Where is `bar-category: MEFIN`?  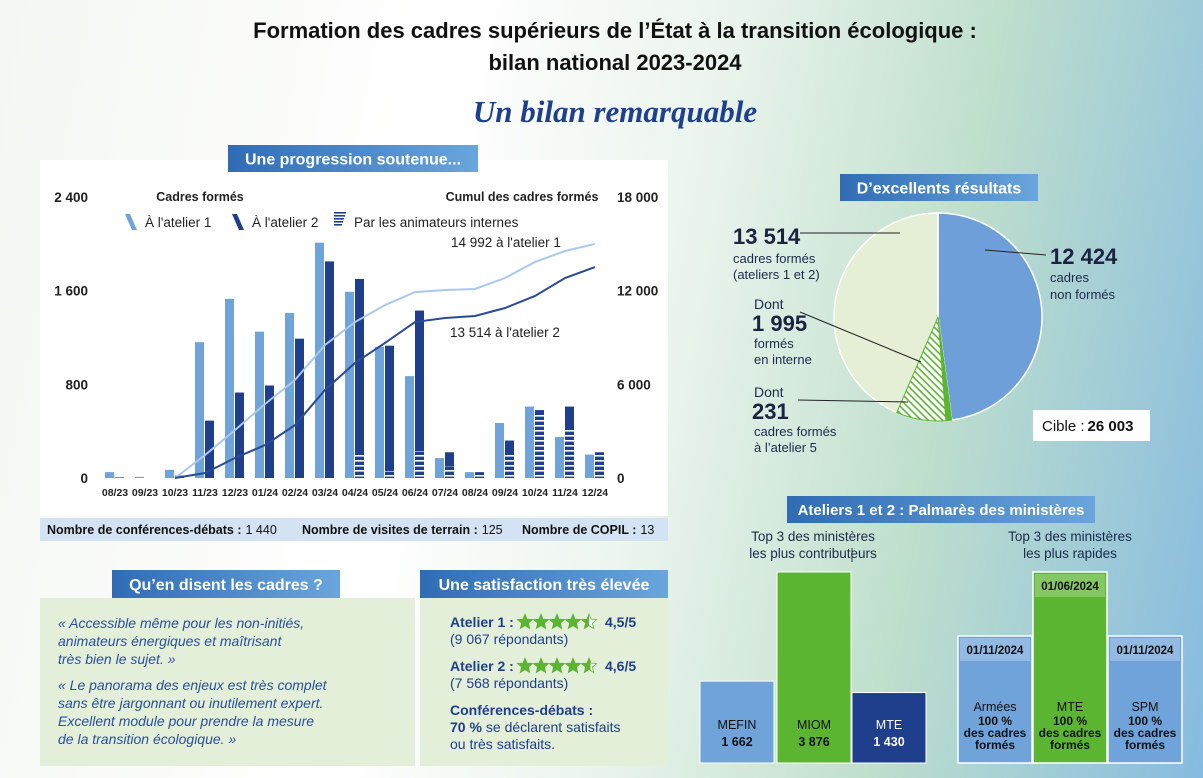
bar-category: MEFIN is located at coordinates (737, 725).